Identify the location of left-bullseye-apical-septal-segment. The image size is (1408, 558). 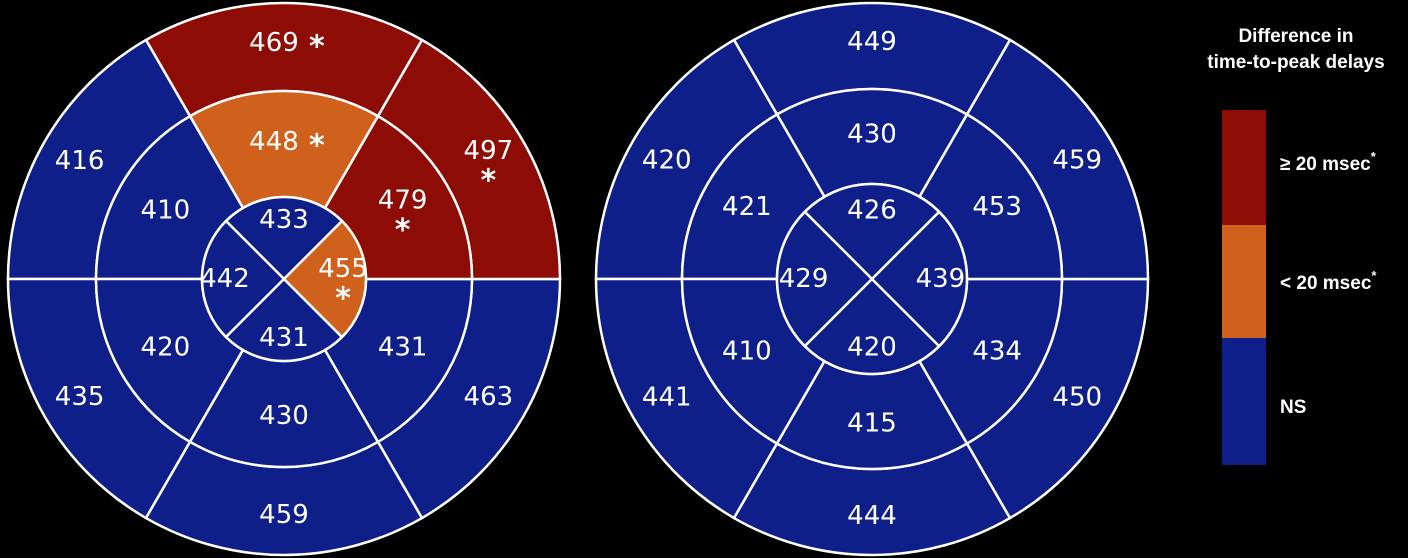
(243, 279).